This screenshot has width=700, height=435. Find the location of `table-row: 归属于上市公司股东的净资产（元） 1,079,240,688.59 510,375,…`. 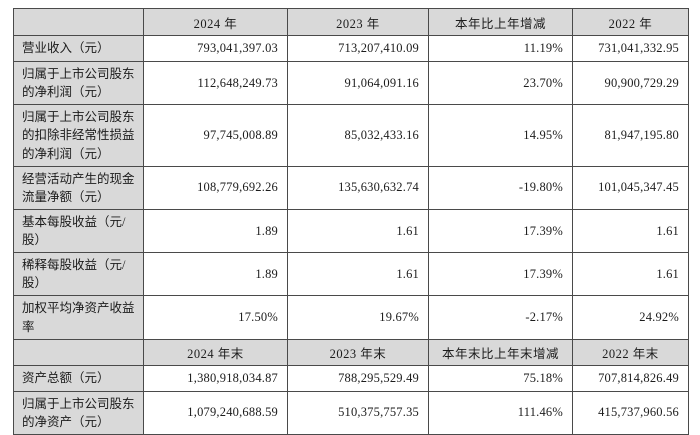

table-row: 归属于上市公司股东的净资产（元） 1,079,240,688.59 510,375,… is located at coordinates (351, 412).